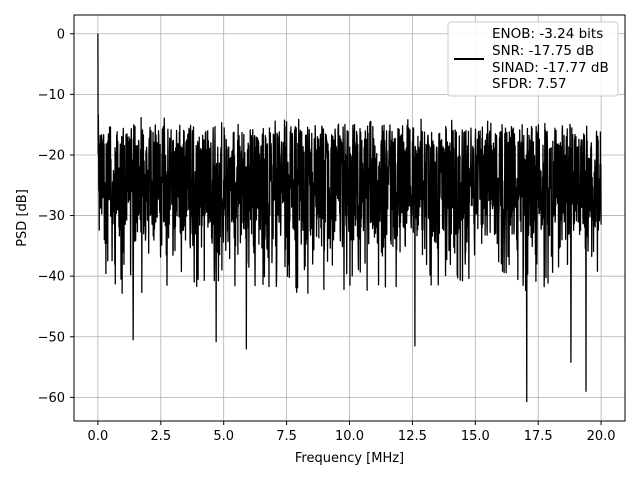 Image resolution: width=640 pixels, height=480 pixels. I want to click on x-tick-label: 5.0, so click(223, 436).